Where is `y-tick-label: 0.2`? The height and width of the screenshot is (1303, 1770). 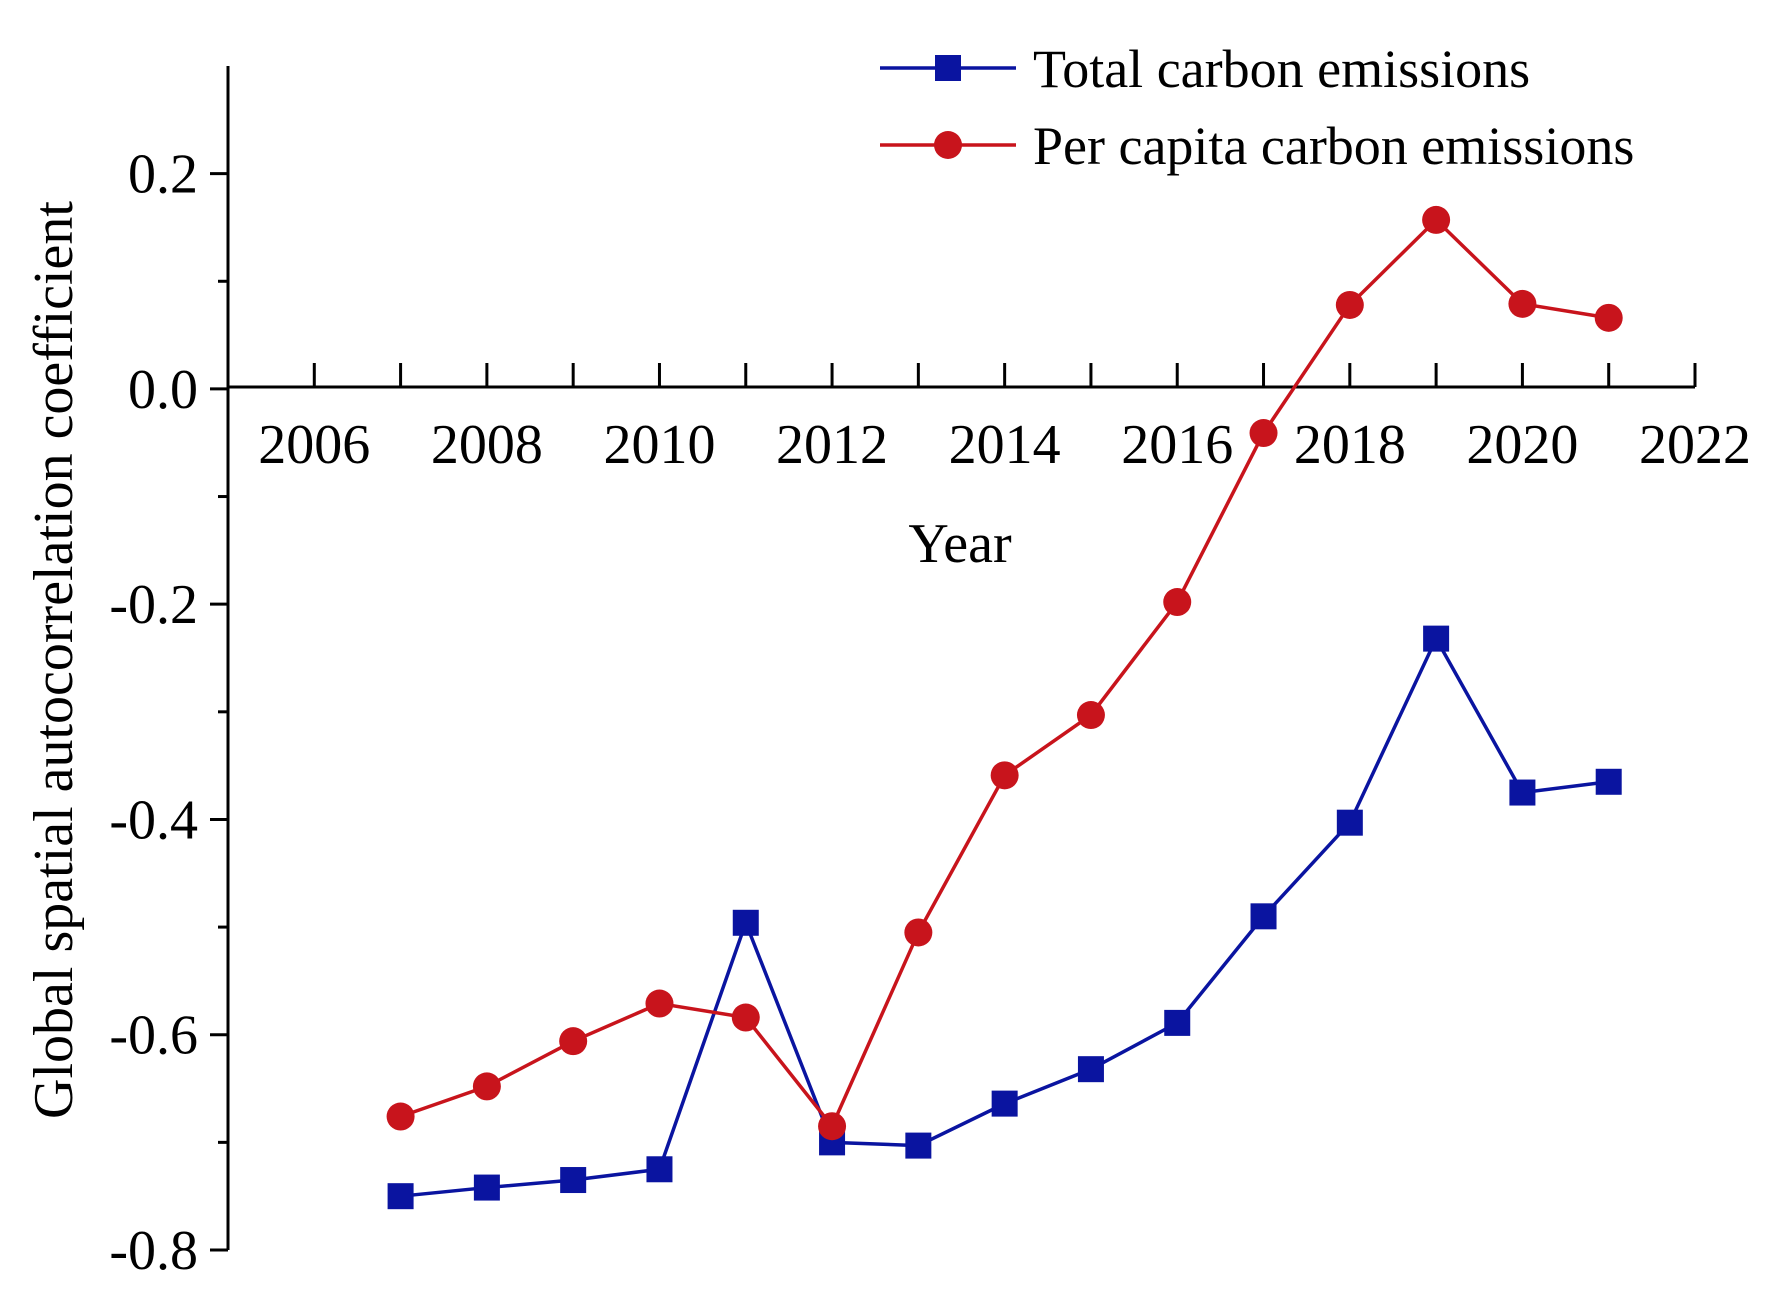 y-tick-label: 0.2 is located at coordinates (163, 175).